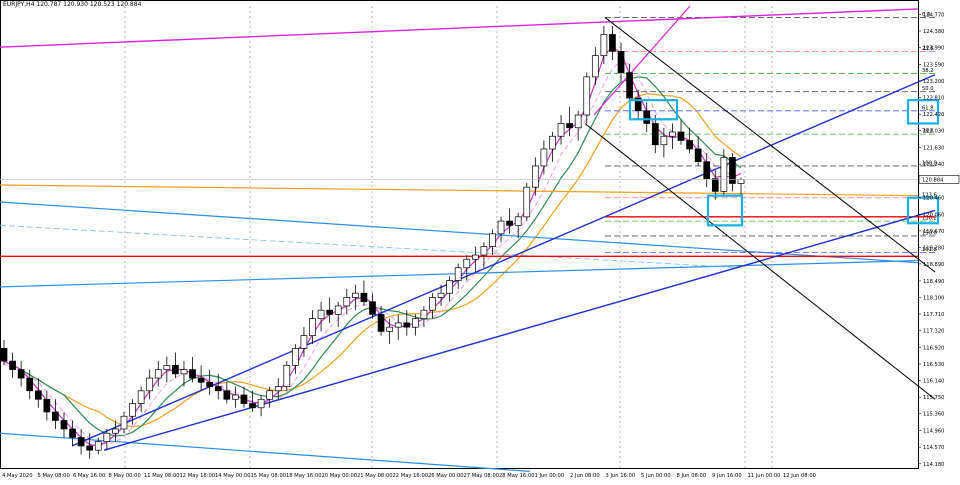  I want to click on current-price-label: 120.884, so click(933, 180).